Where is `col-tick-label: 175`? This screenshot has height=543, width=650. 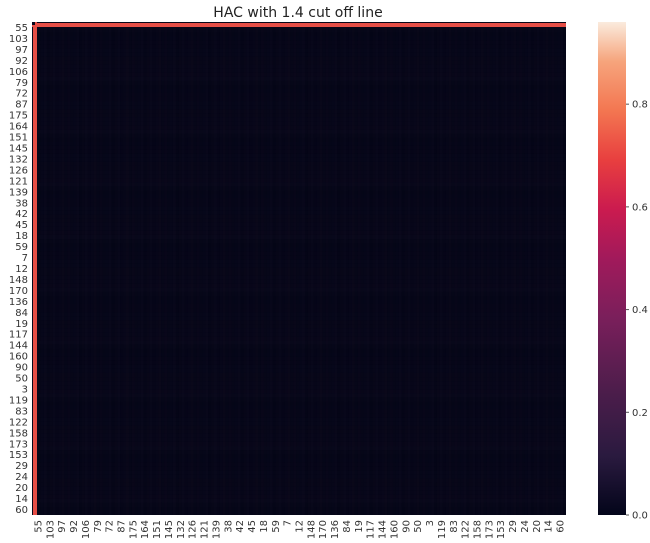 col-tick-label: 175 is located at coordinates (133, 529).